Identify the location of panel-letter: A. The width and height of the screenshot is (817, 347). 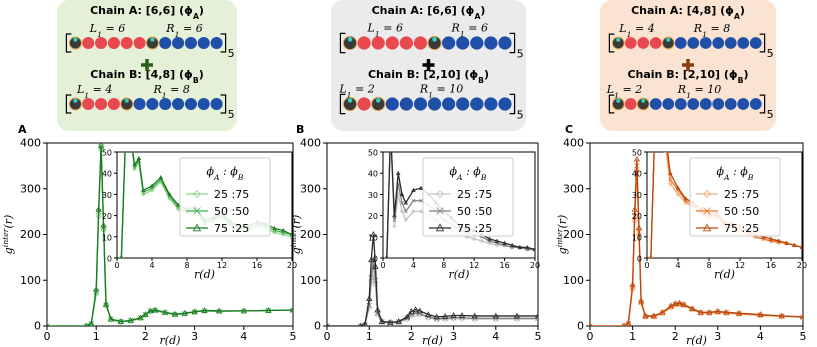
(22, 129).